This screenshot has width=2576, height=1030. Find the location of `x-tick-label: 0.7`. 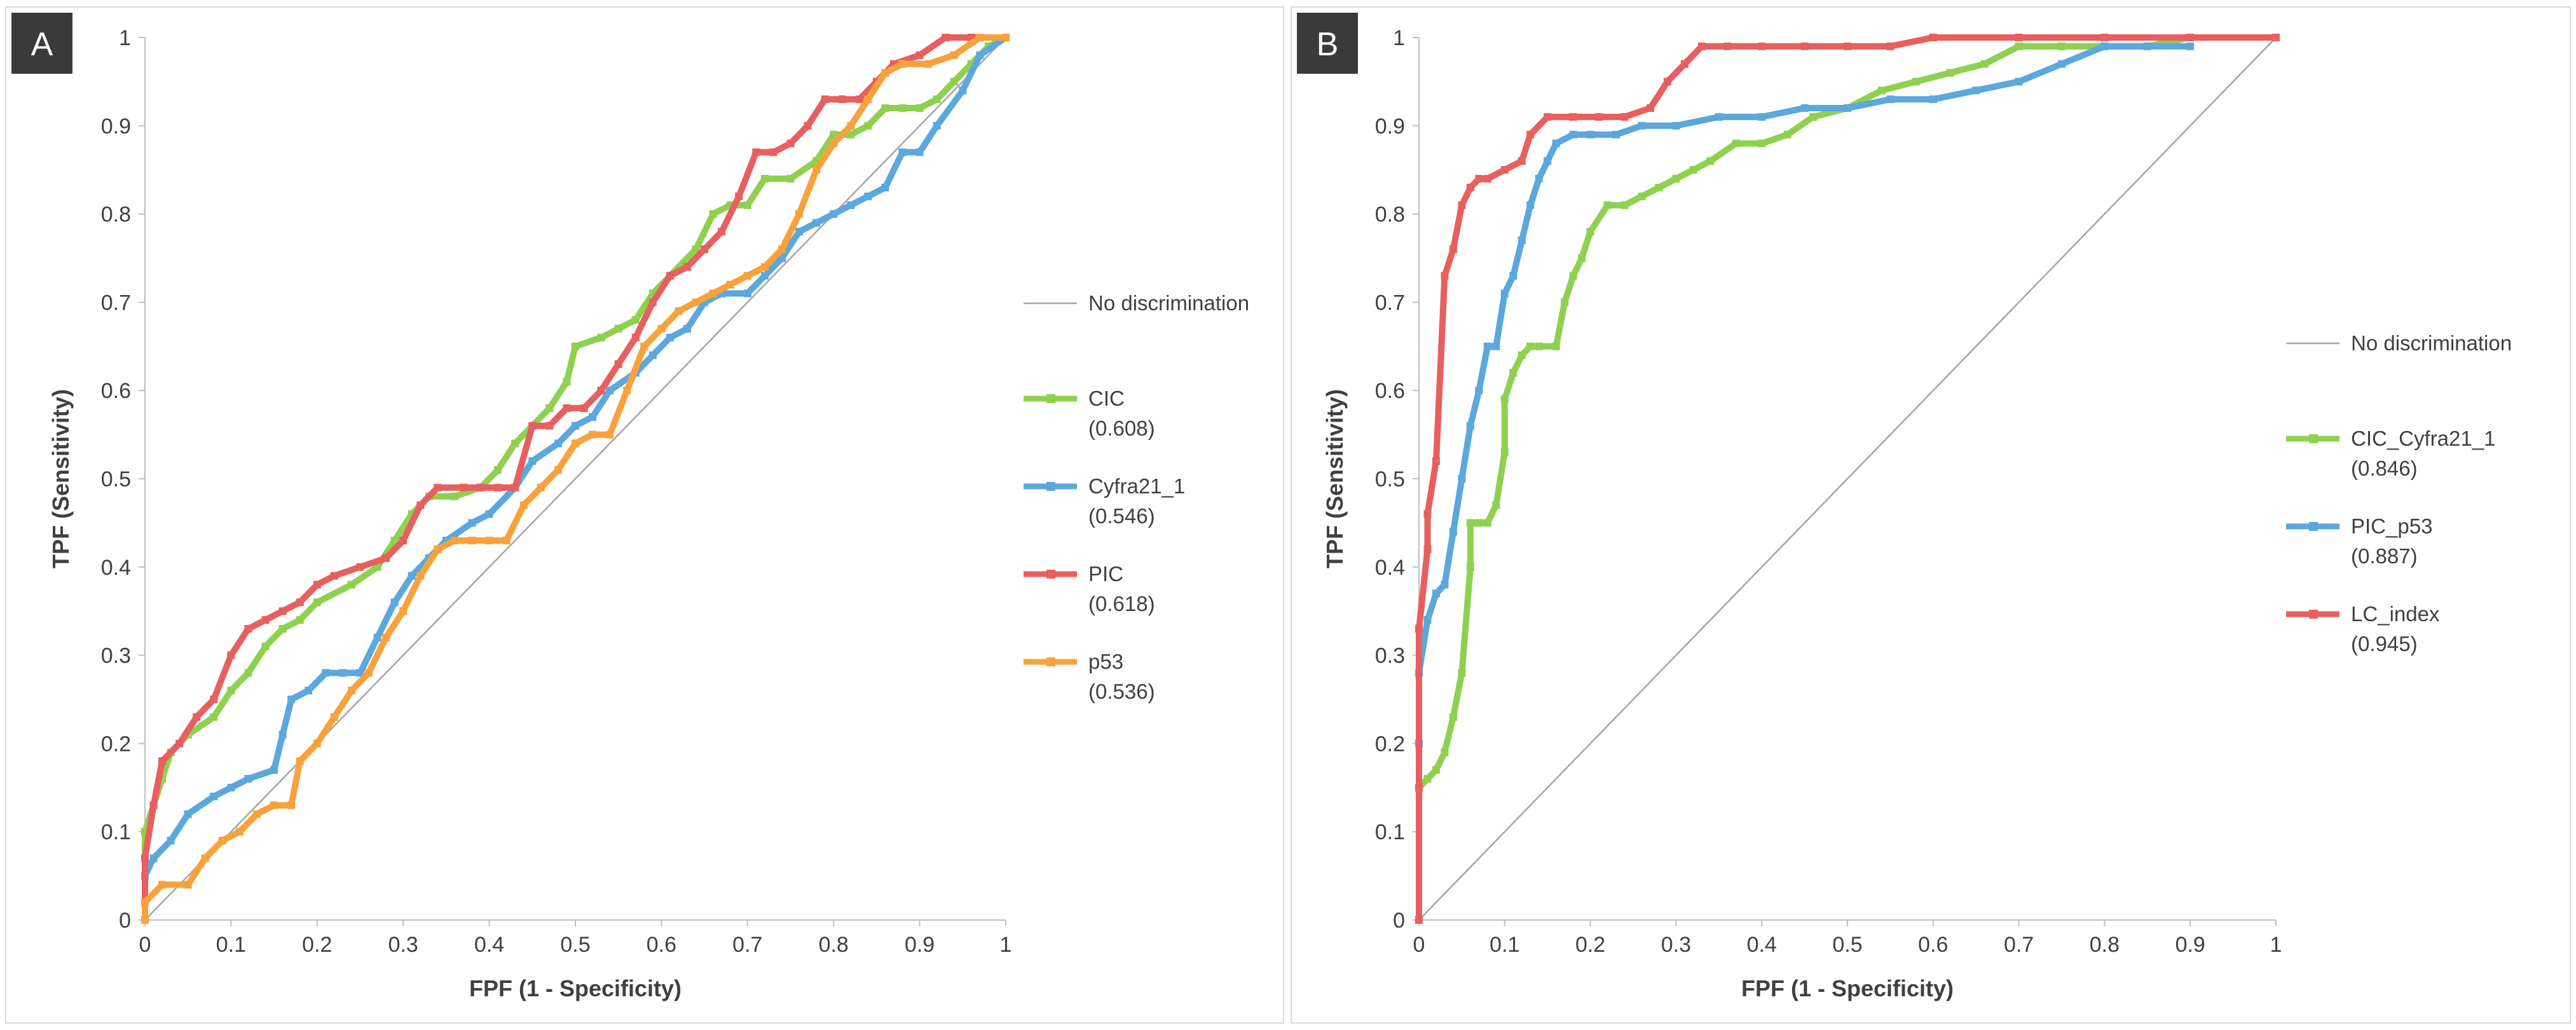

x-tick-label: 0.7 is located at coordinates (2019, 945).